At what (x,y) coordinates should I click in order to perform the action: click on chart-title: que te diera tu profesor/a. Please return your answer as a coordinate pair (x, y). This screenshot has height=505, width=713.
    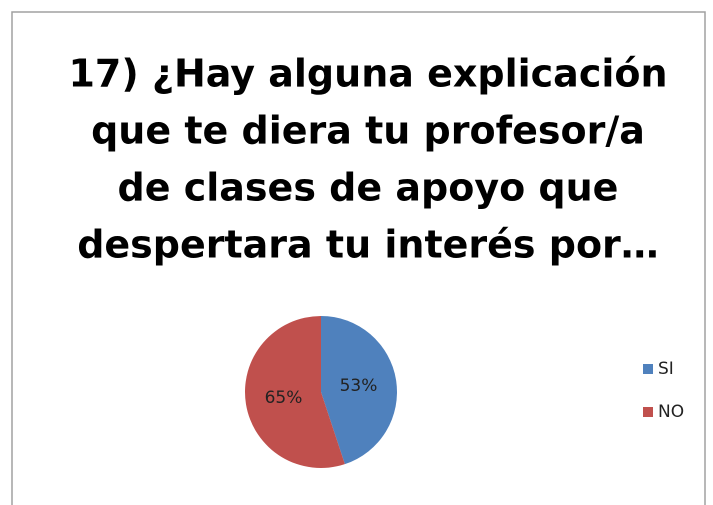
    Looking at the image, I should click on (368, 131).